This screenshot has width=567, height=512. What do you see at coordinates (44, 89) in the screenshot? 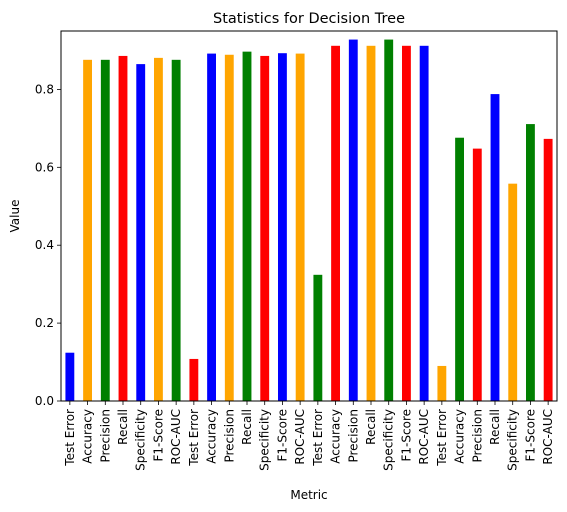
I see `y-tick-label: 0.8` at bounding box center [44, 89].